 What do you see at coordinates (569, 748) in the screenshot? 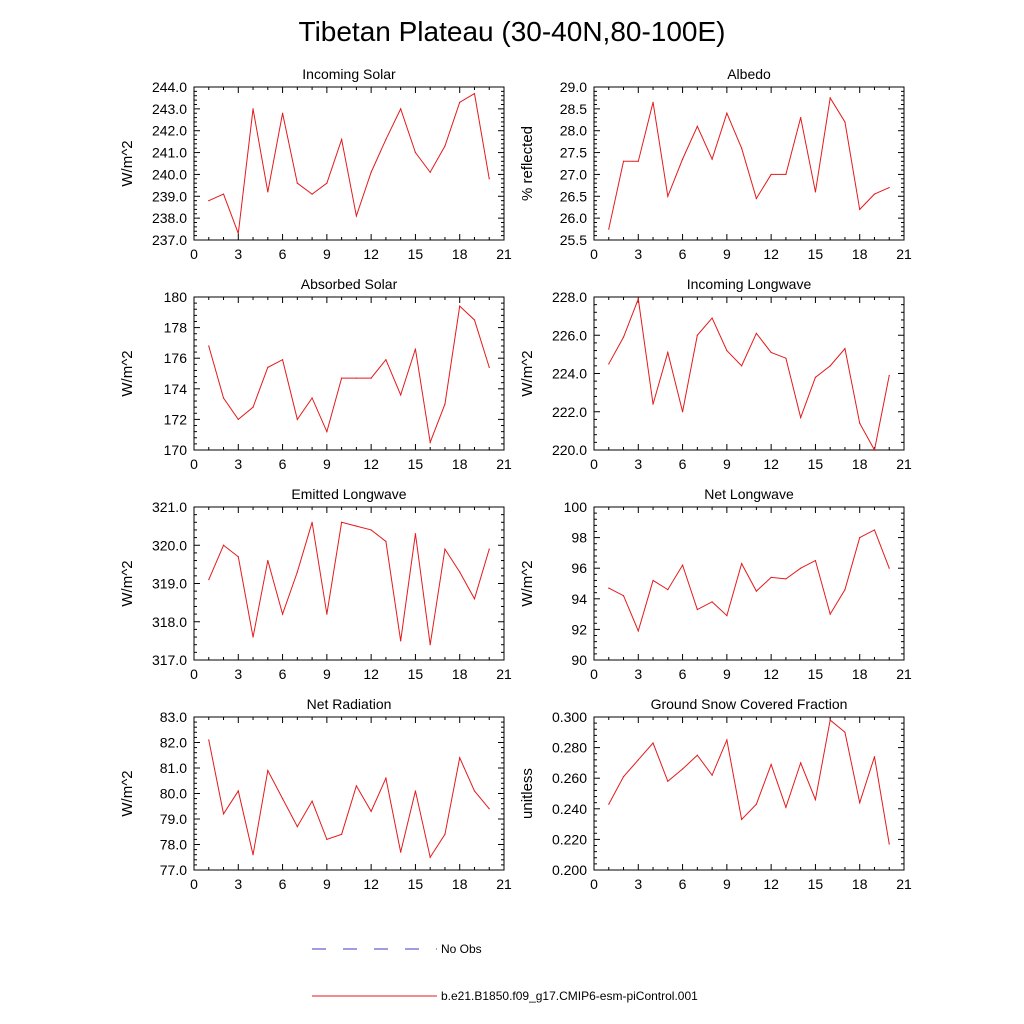
I see `ground-snow-covered-fraction-y-tick-label: 0.280` at bounding box center [569, 748].